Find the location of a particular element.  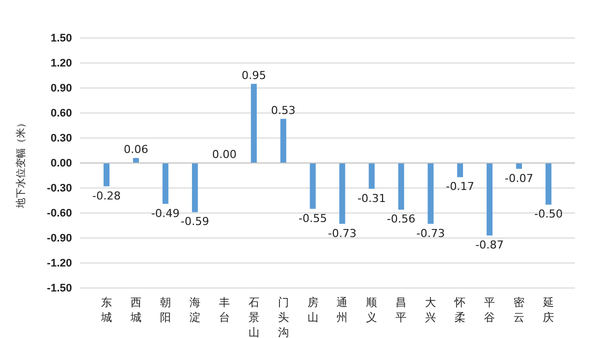

y-tick-label: 1.20 is located at coordinates (61, 64).